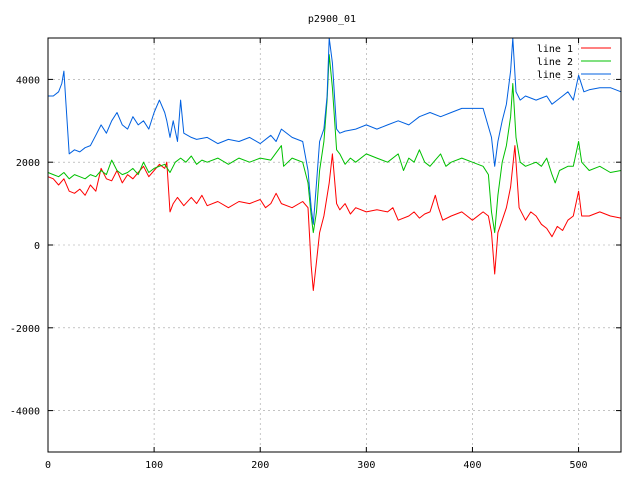 This screenshot has width=640, height=485. I want to click on x-tick-label: 300, so click(366, 465).